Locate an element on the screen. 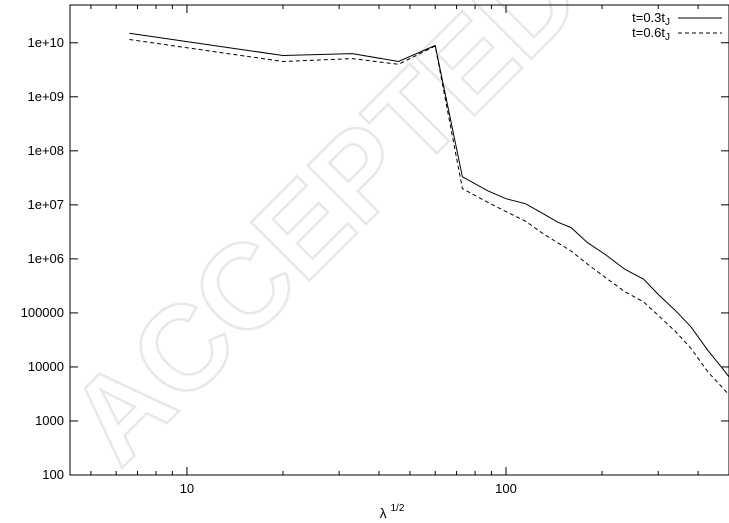  legend-label-sub-0: J is located at coordinates (667, 22).